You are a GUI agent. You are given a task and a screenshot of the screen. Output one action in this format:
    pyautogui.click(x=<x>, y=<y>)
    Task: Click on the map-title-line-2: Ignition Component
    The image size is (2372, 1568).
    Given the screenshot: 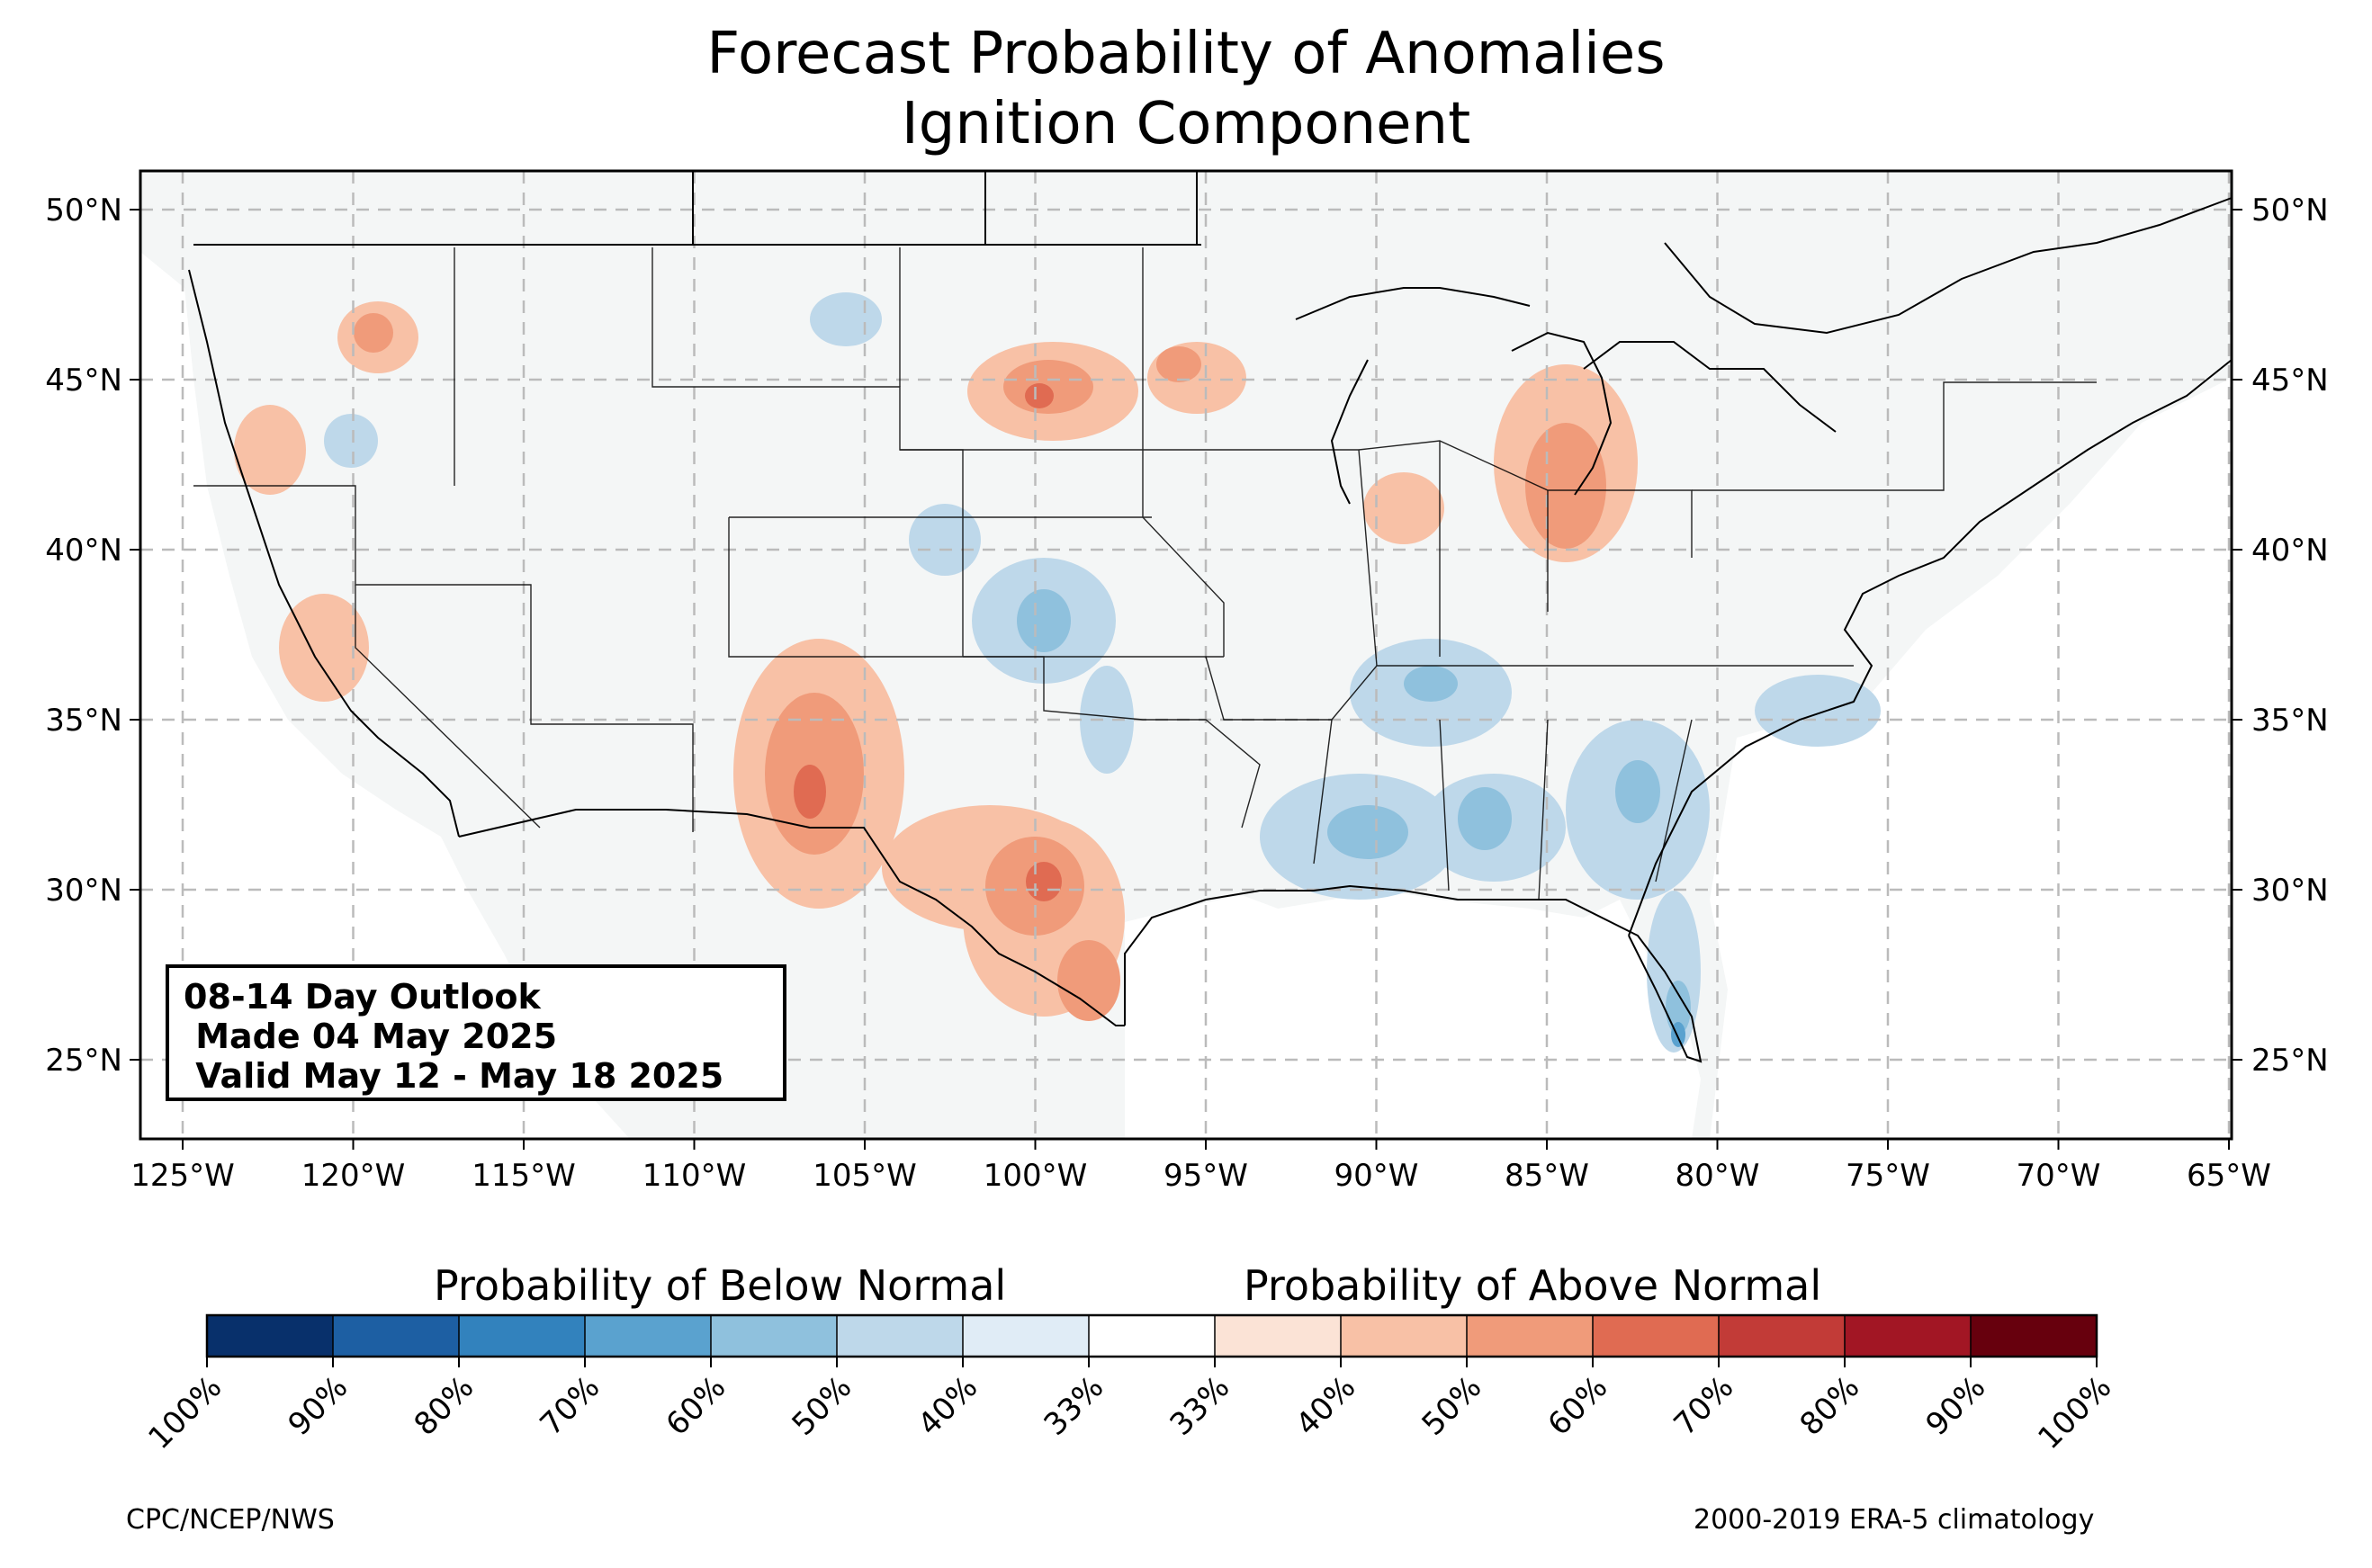 What is the action you would take?
    pyautogui.click(x=1186, y=124)
    